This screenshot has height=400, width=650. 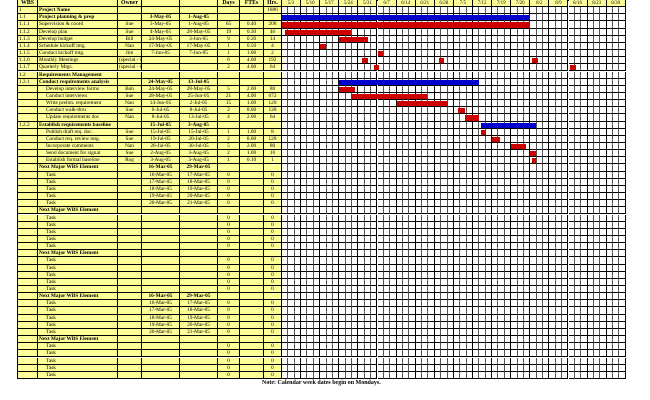 What do you see at coordinates (229, 282) in the screenshot?
I see `cell-days: 0` at bounding box center [229, 282].